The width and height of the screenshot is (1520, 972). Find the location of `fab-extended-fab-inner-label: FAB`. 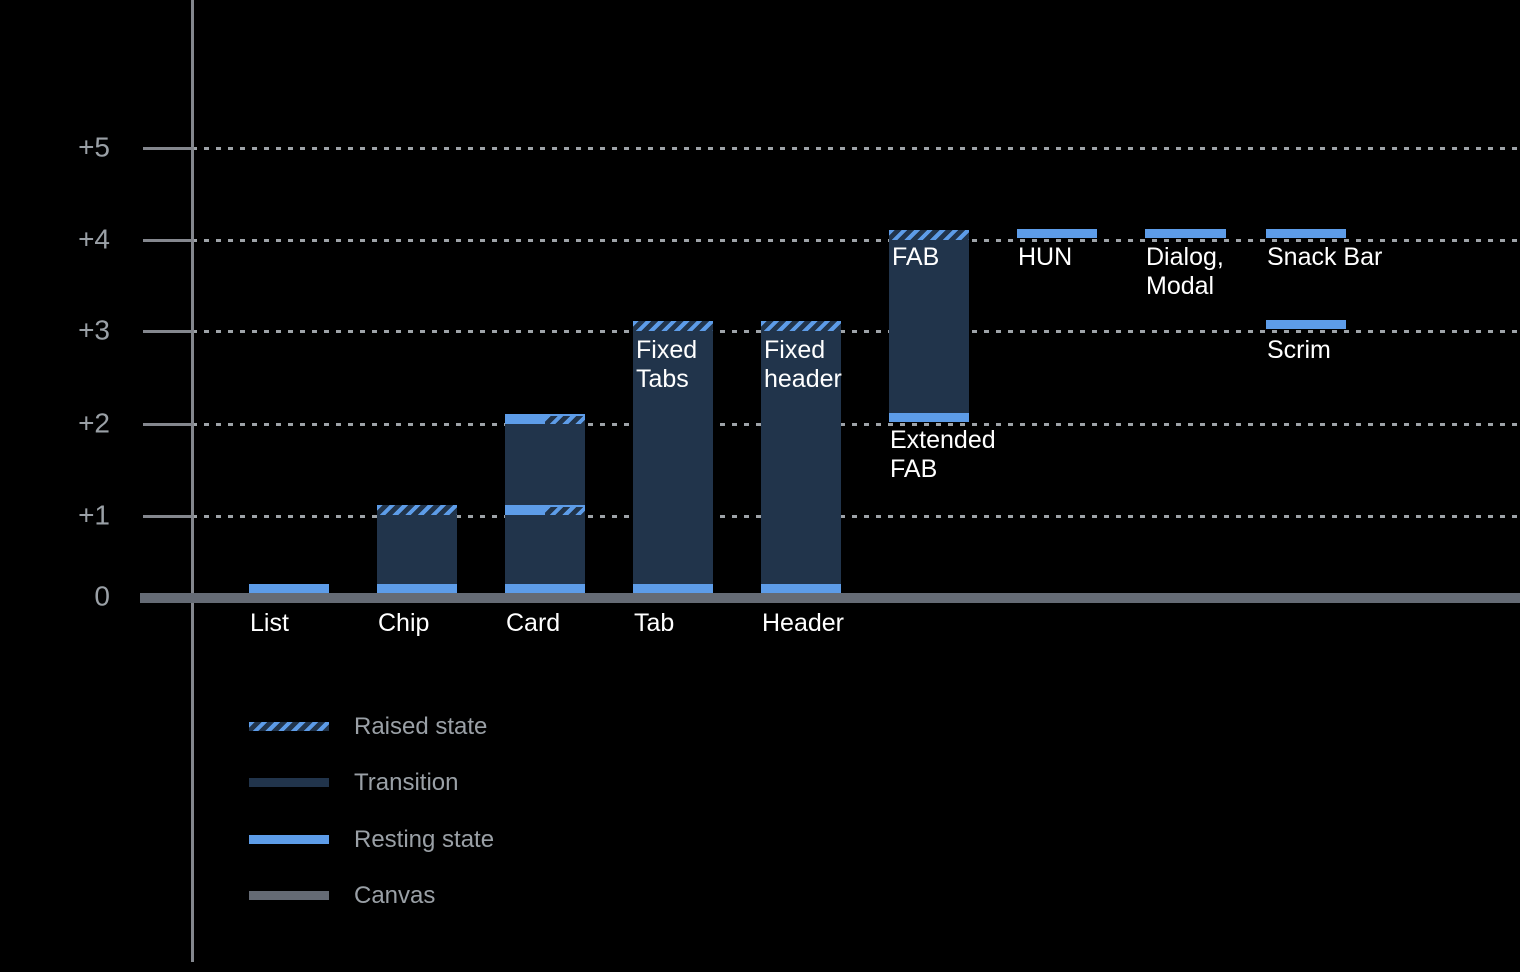

fab-extended-fab-inner-label: FAB is located at coordinates (916, 257).